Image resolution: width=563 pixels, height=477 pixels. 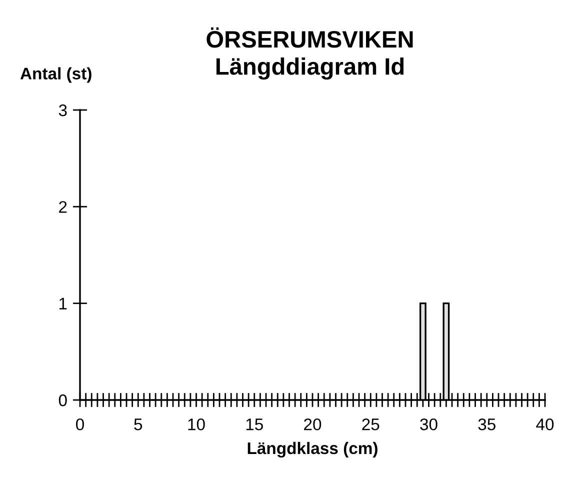 I want to click on x-tick-label: 30, so click(x=429, y=424).